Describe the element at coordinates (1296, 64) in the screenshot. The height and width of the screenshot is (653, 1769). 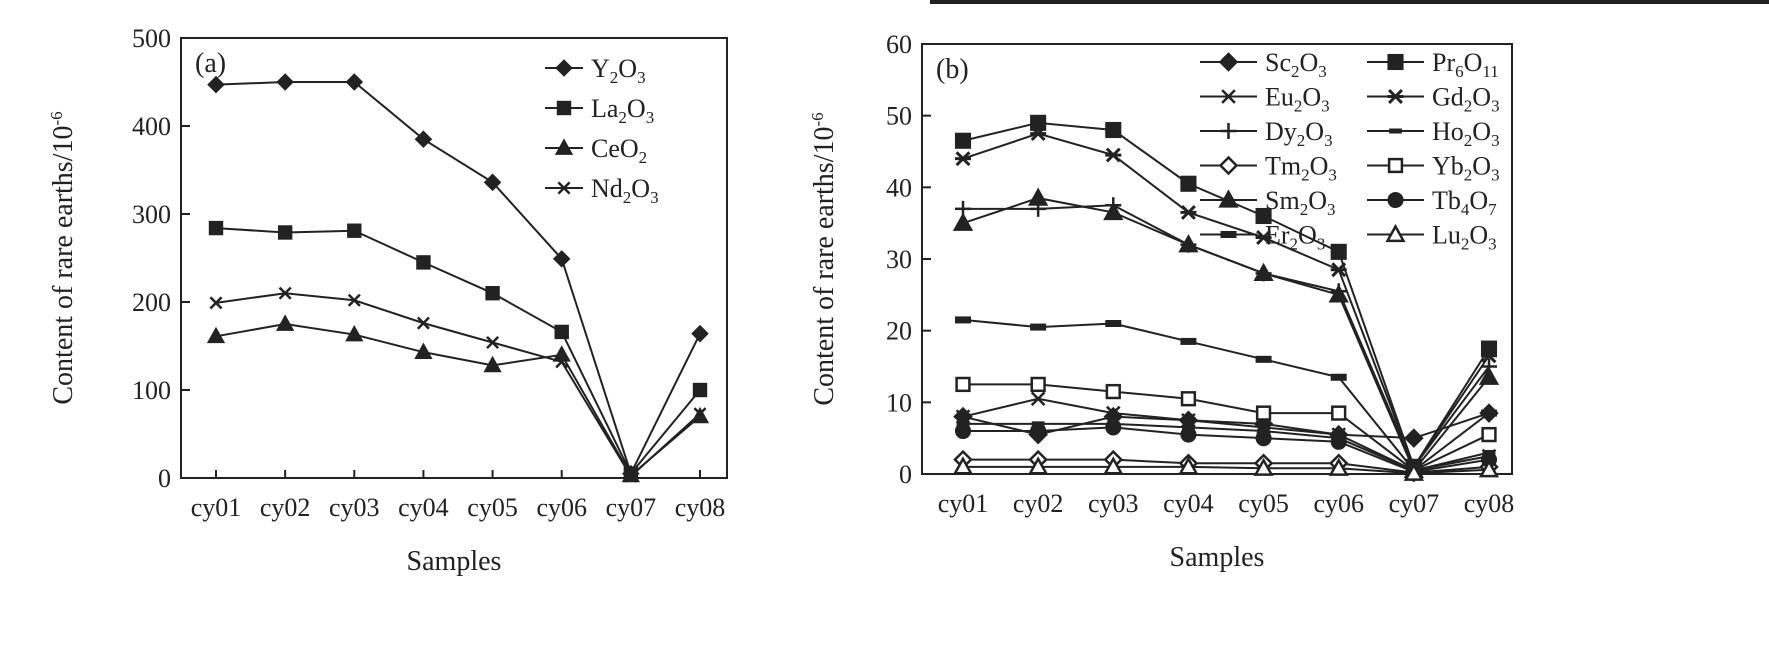
I see `chart2-legend-label: Sc2O3` at that location.